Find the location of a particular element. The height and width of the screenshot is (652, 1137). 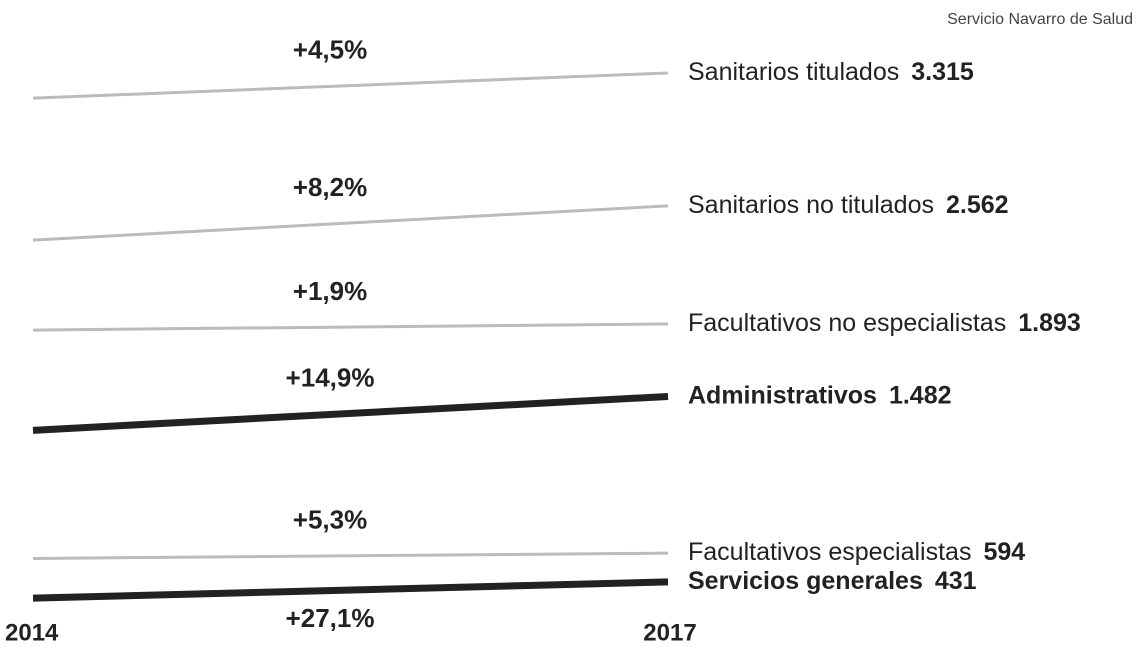

value-label: 2.562 is located at coordinates (977, 204).